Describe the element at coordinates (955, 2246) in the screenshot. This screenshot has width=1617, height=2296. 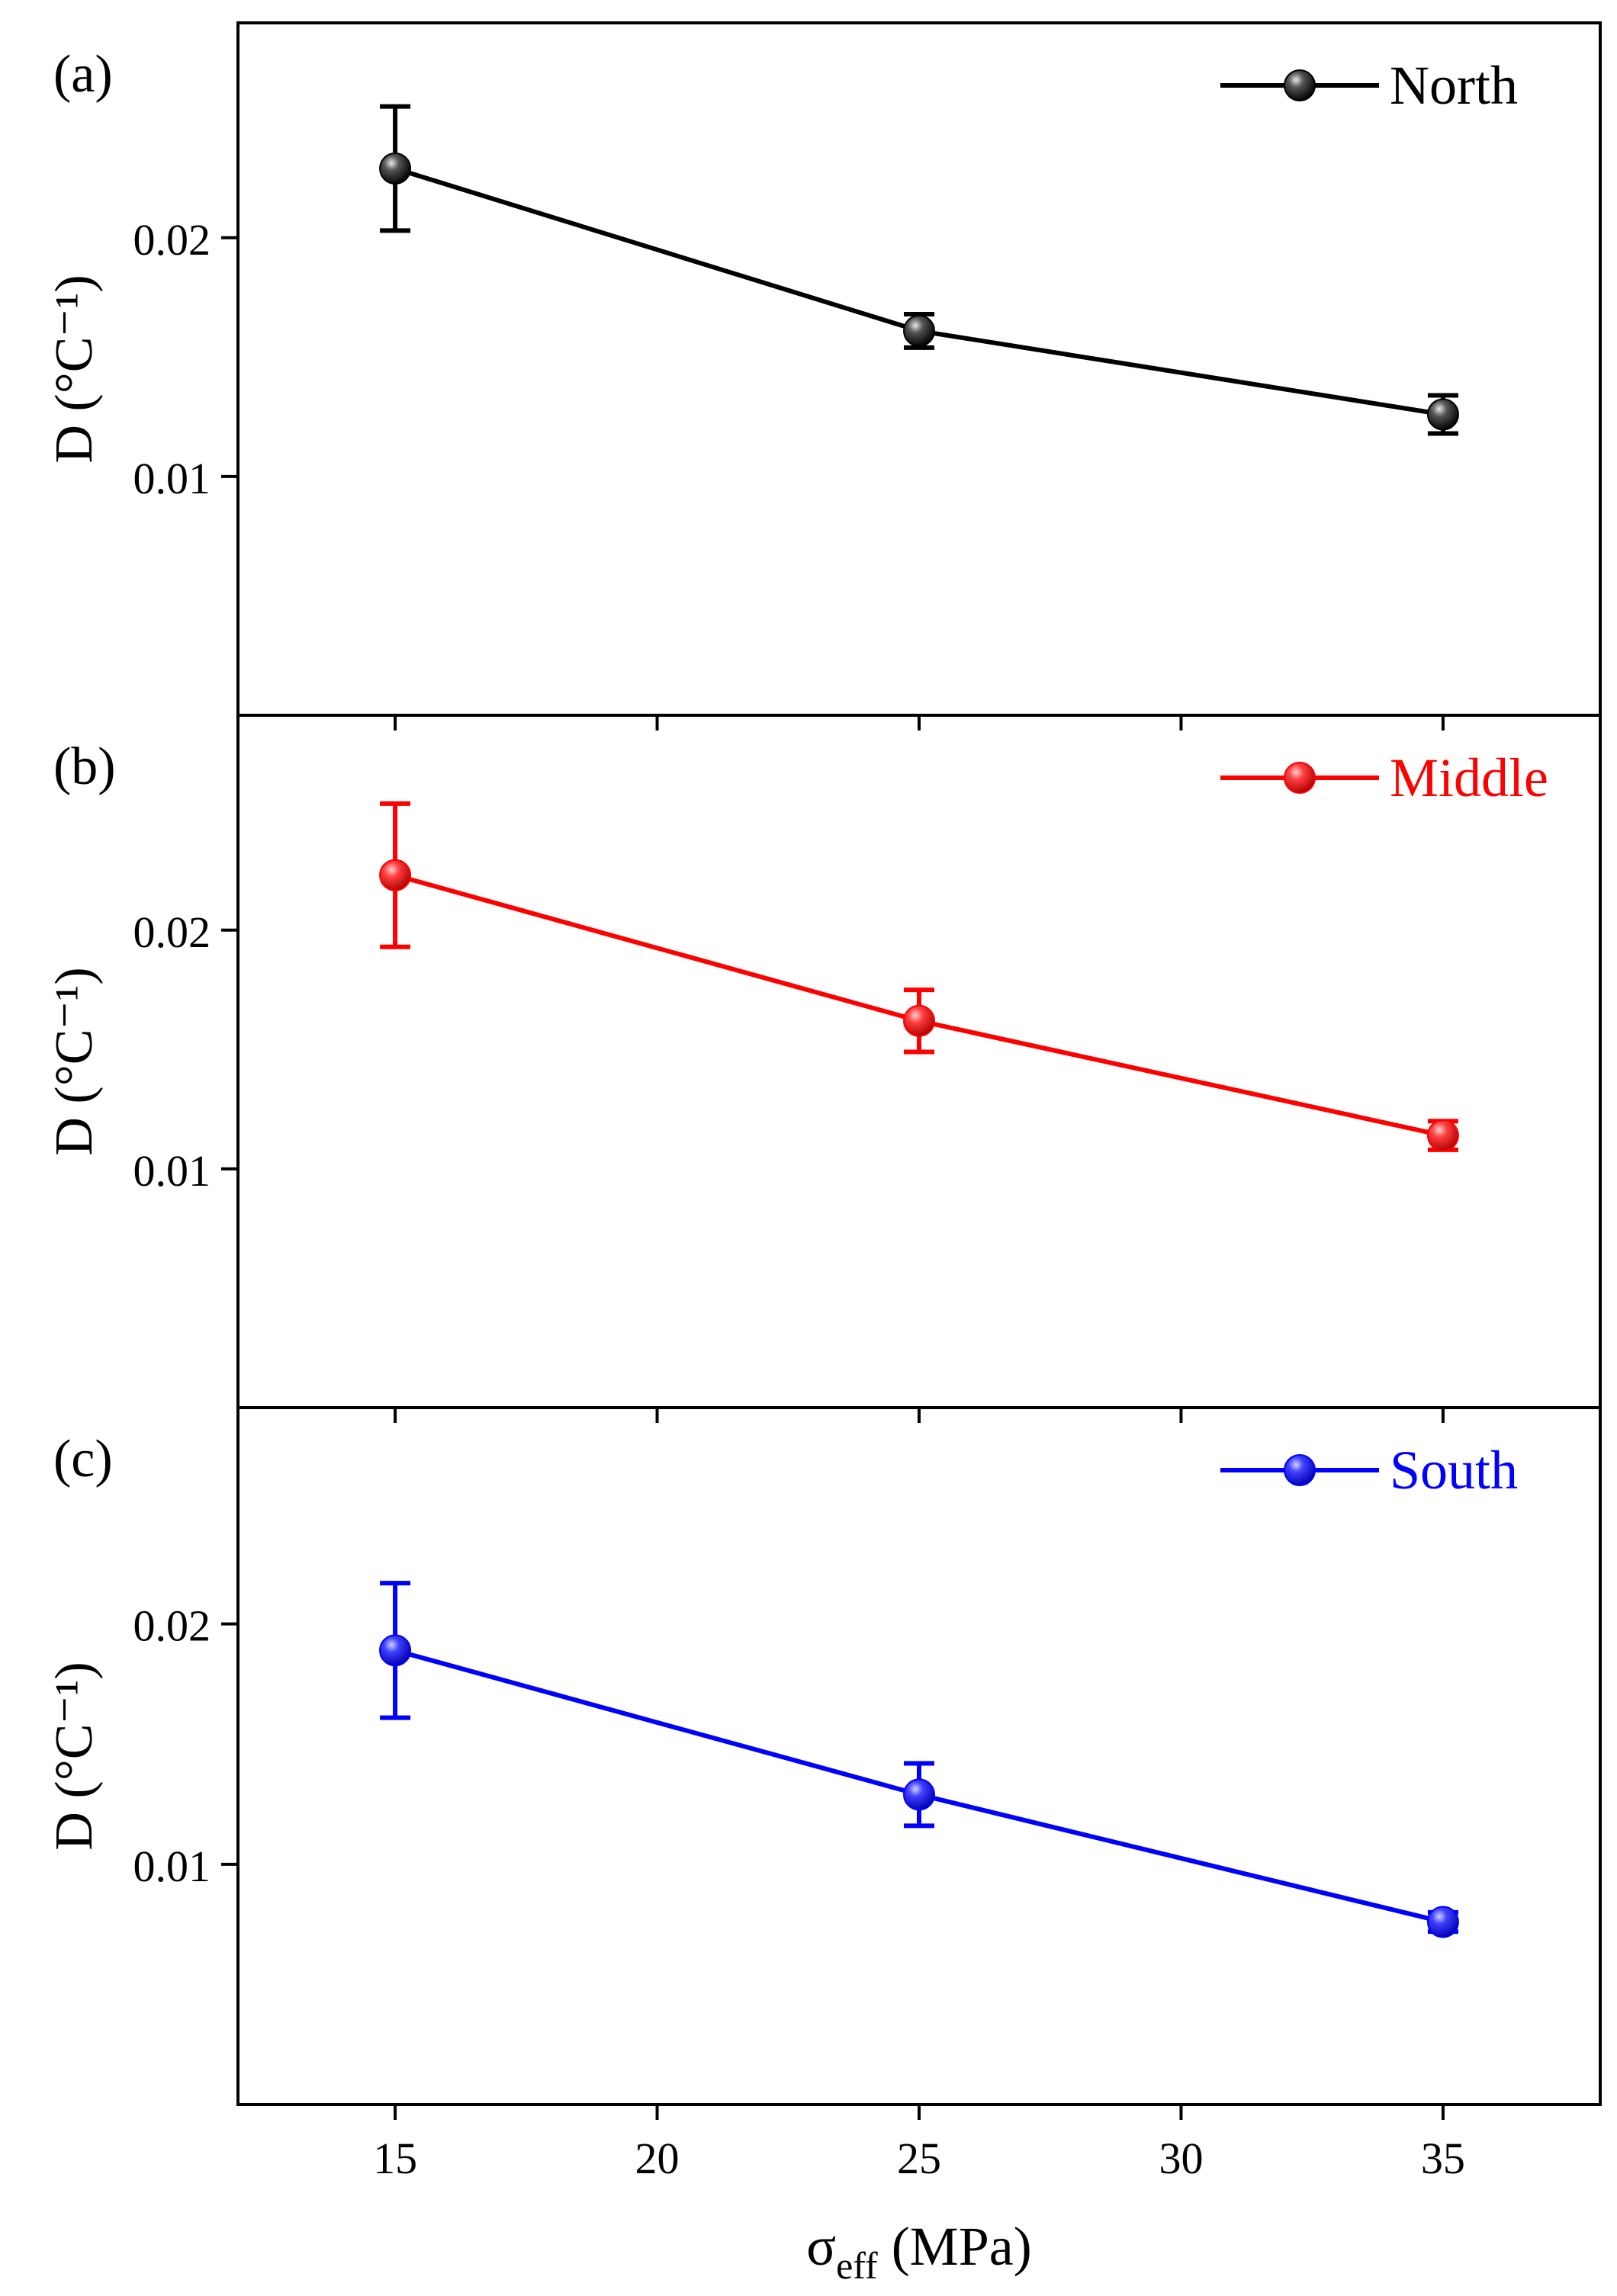
I see `x-axis-title-unit: (MPa)` at that location.